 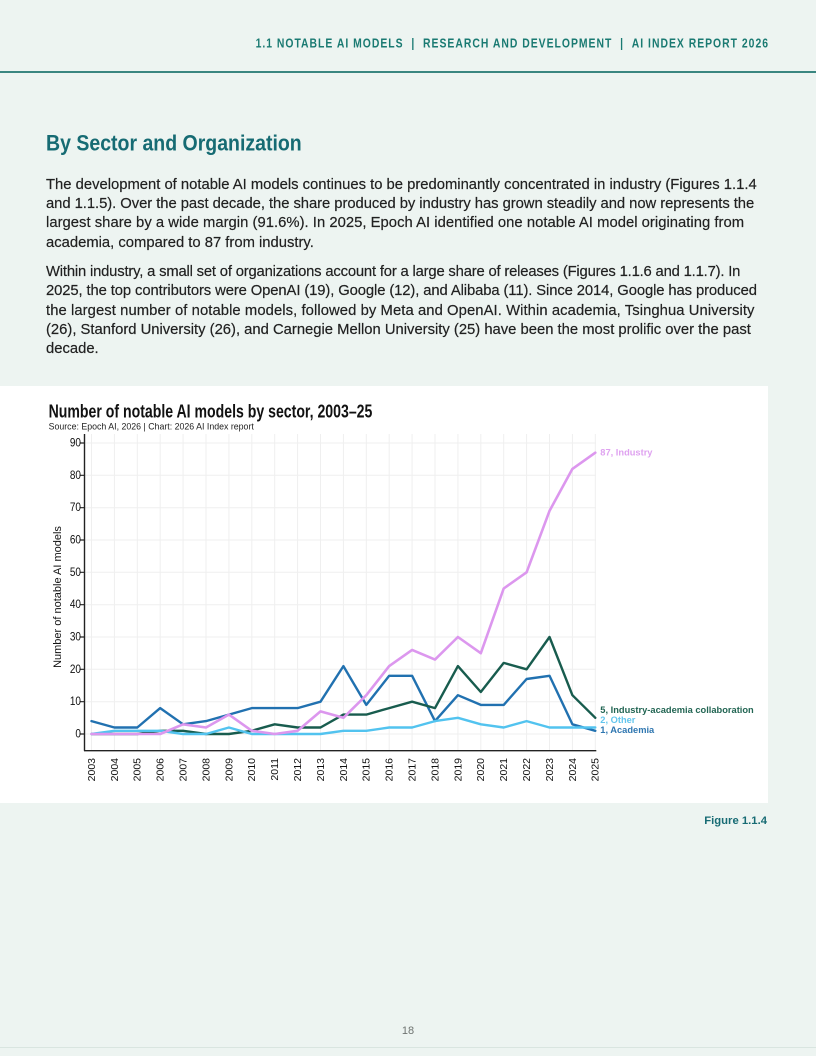 I want to click on svg-text: 2011, so click(x=275, y=769).